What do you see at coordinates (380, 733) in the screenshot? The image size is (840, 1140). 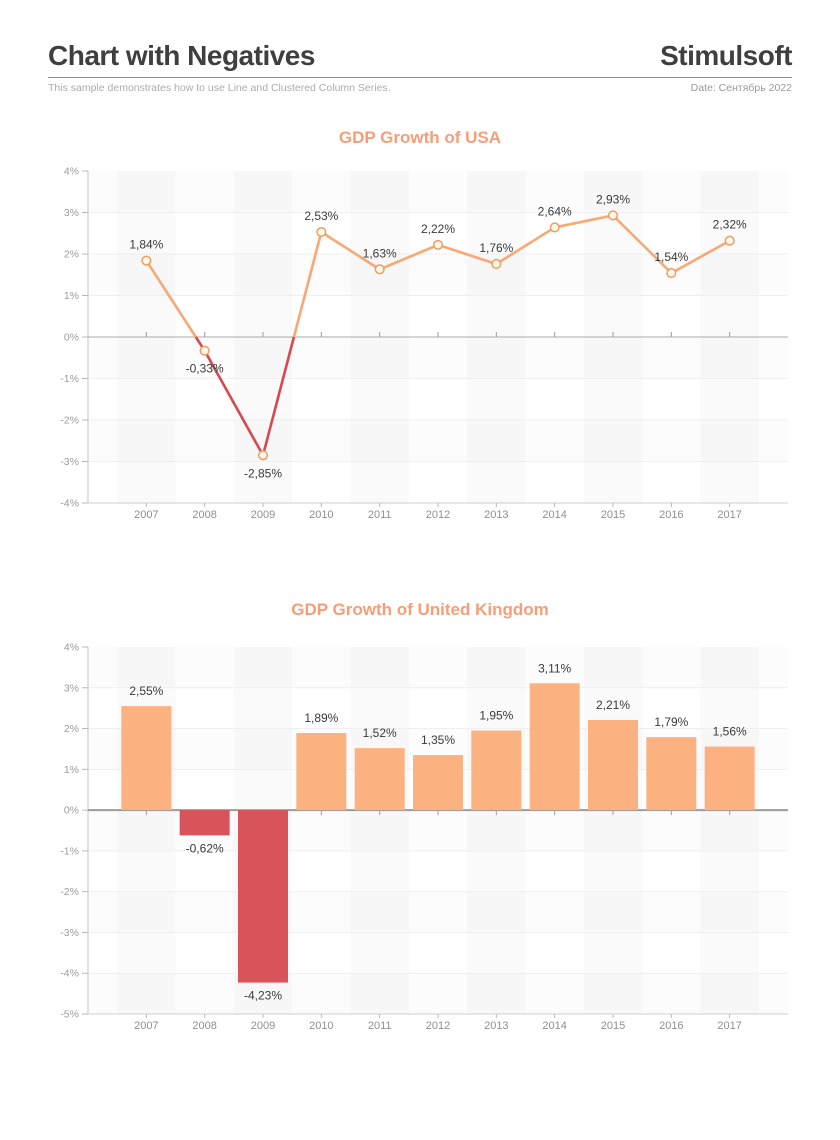 I see `svg-text: 1,52%` at bounding box center [380, 733].